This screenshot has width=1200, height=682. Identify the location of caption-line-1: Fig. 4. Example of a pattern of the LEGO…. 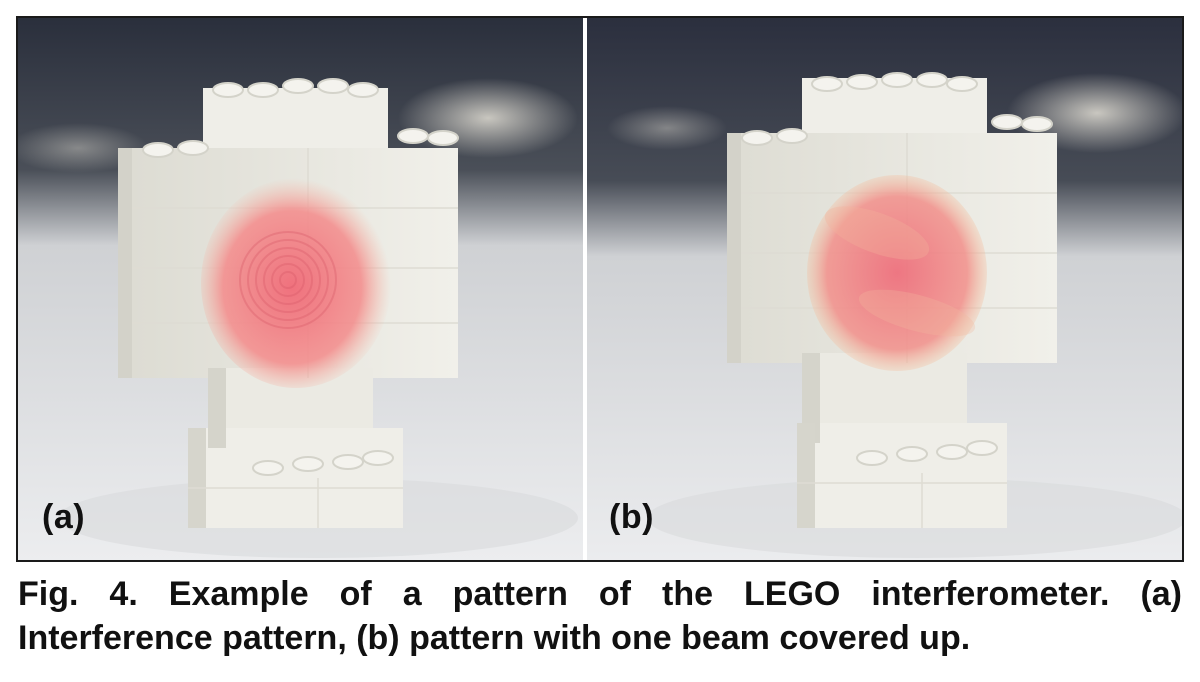
(600, 594).